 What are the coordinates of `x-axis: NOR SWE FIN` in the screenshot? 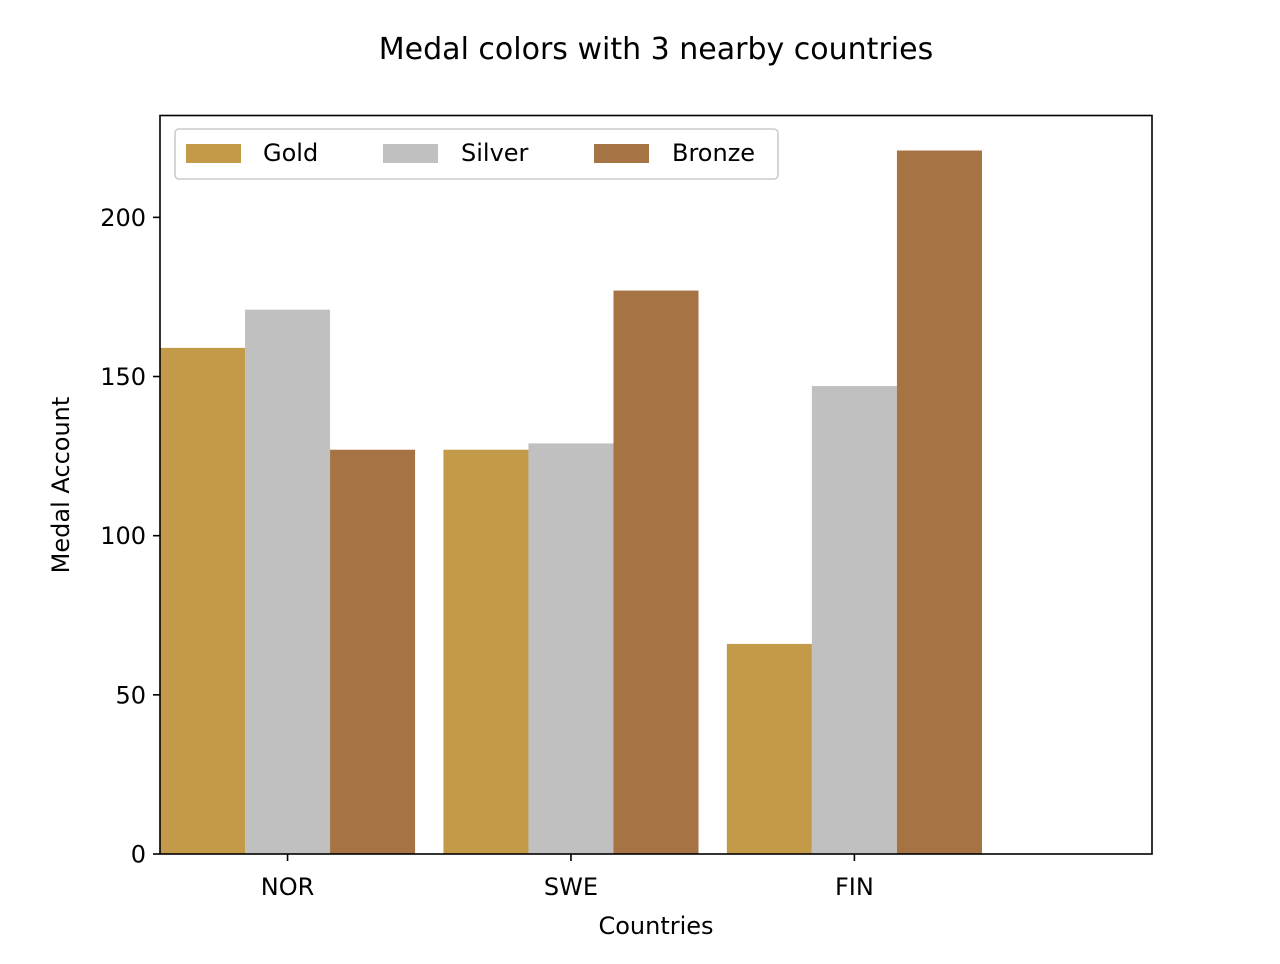 It's located at (567, 877).